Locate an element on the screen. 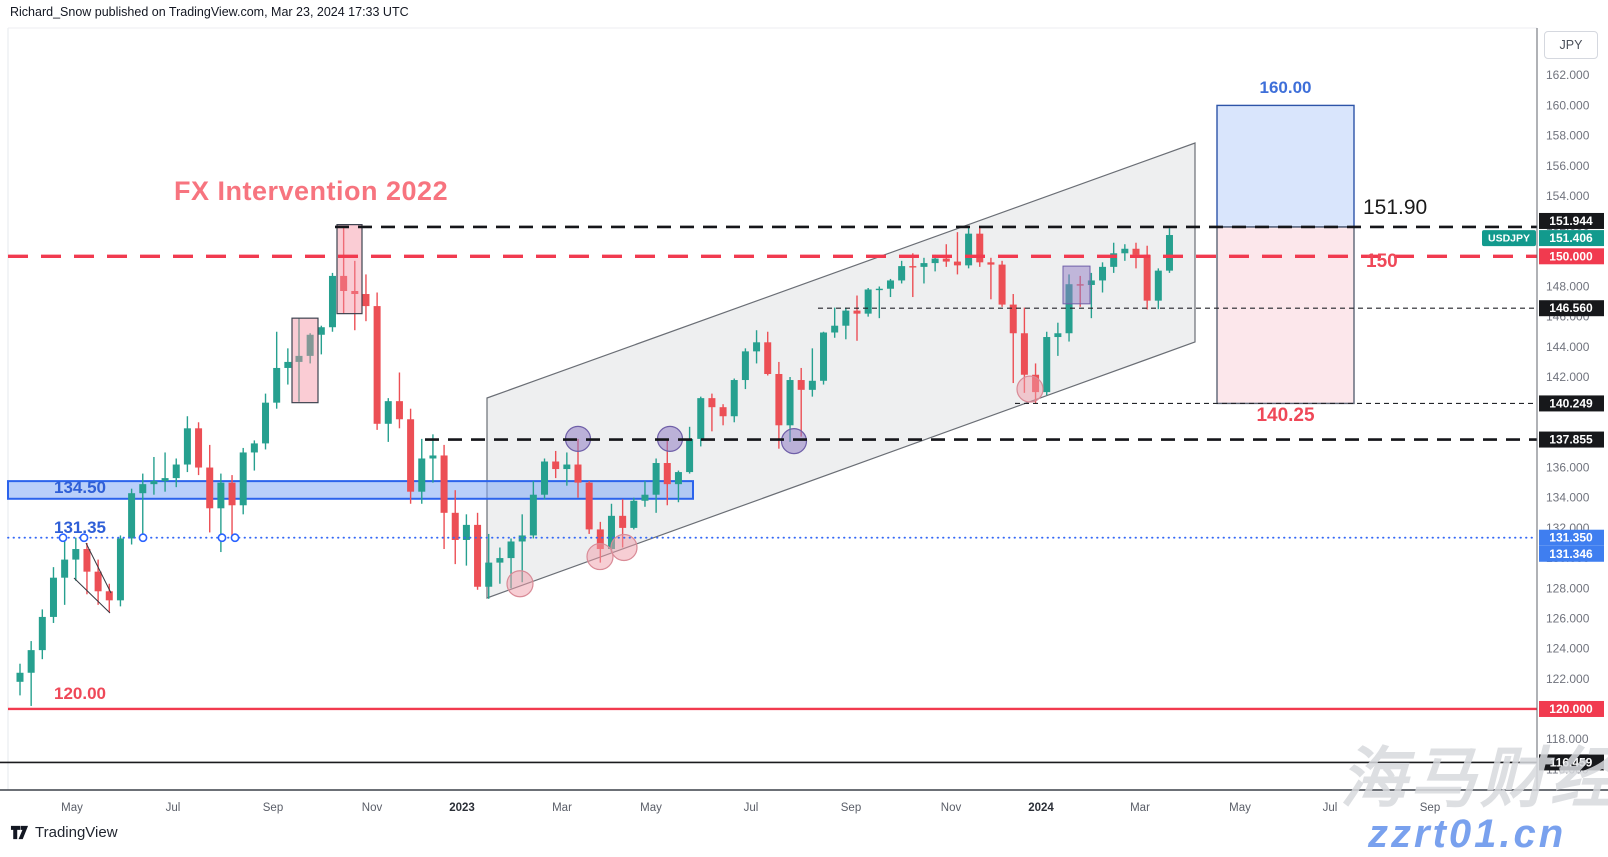 The height and width of the screenshot is (857, 1608). price-tag: 151.944 is located at coordinates (1571, 220).